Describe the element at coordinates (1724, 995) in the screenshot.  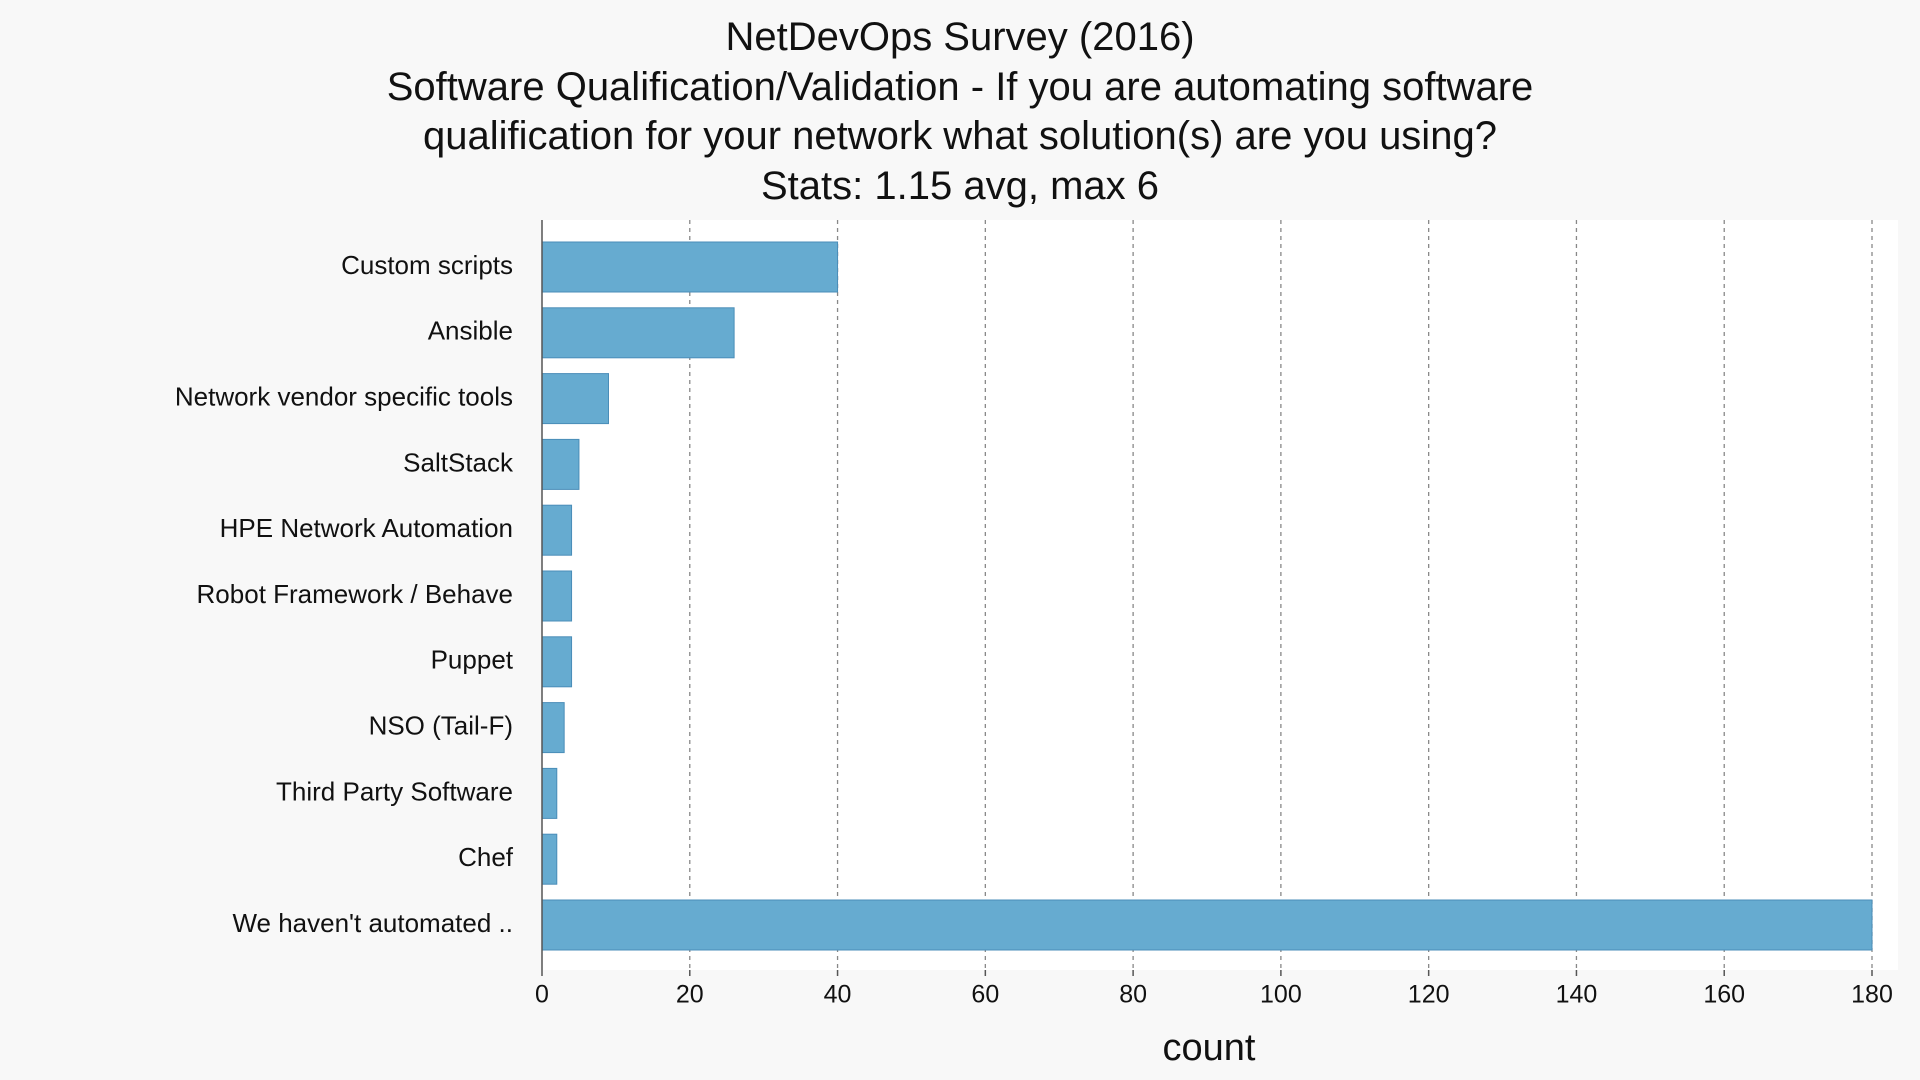
I see `x-tick-label: 160` at that location.